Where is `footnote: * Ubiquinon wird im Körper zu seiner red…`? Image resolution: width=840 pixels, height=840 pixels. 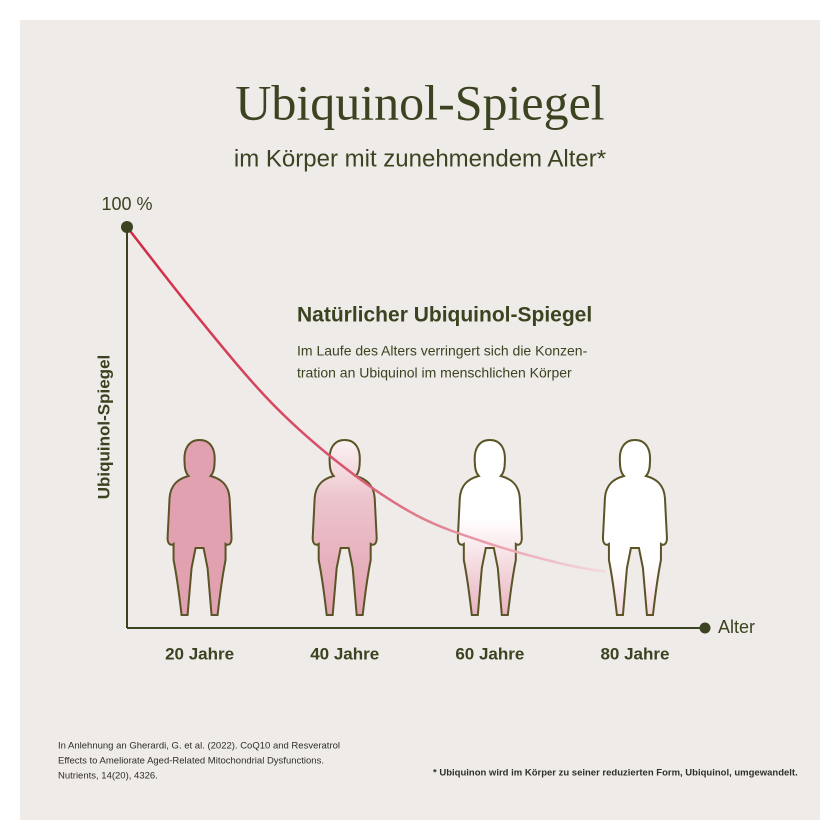 footnote: * Ubiquinon wird im Körper zu seiner red… is located at coordinates (615, 773).